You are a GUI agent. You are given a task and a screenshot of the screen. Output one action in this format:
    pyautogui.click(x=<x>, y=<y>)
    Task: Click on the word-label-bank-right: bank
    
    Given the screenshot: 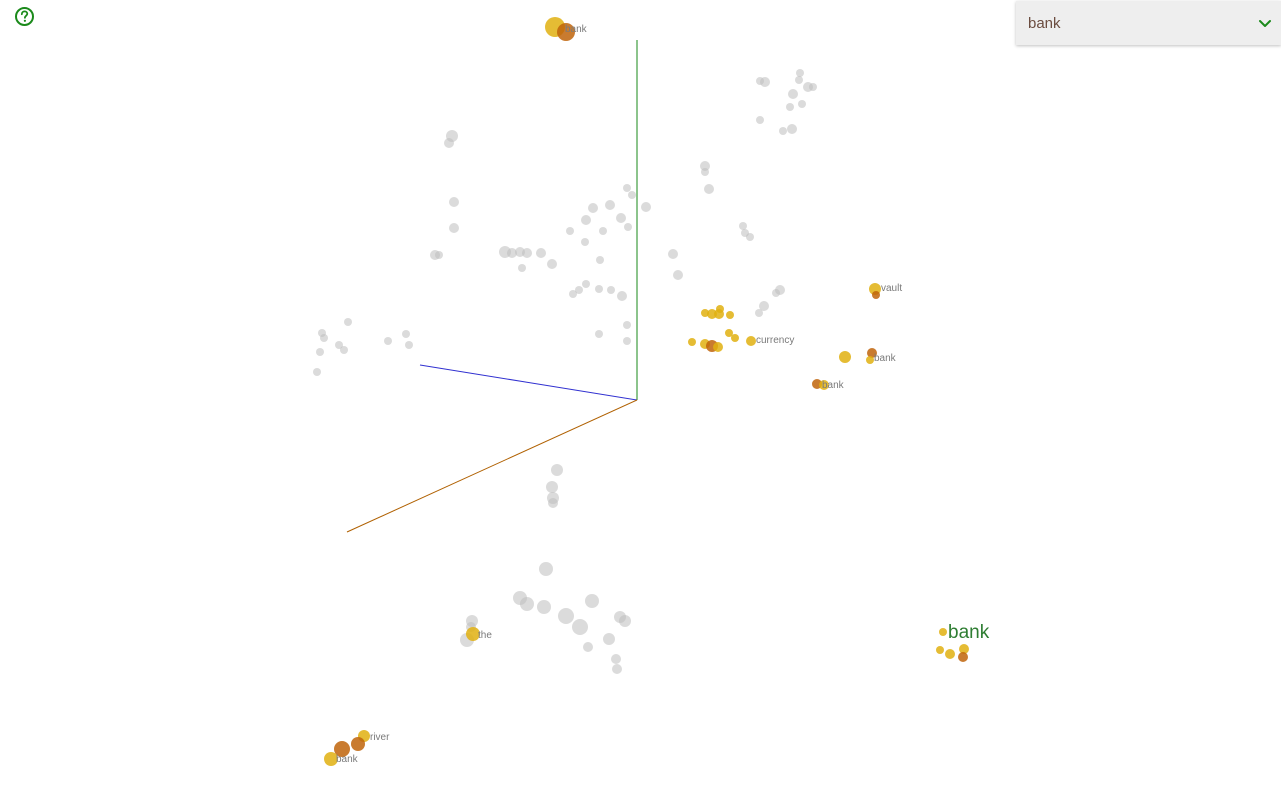 What is the action you would take?
    pyautogui.click(x=885, y=358)
    